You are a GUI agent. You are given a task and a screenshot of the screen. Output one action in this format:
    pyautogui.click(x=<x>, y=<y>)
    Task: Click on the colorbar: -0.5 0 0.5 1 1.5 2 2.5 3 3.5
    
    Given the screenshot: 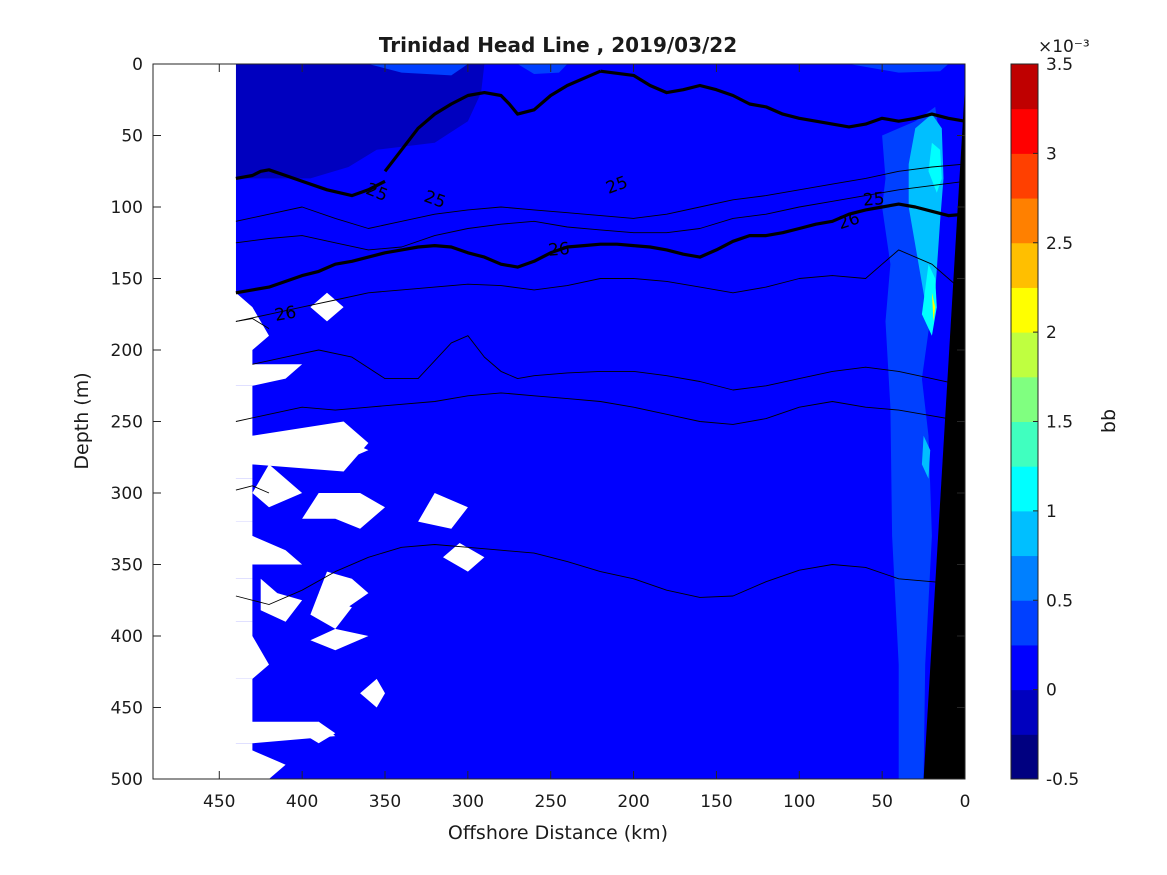 What is the action you would take?
    pyautogui.click(x=1044, y=422)
    